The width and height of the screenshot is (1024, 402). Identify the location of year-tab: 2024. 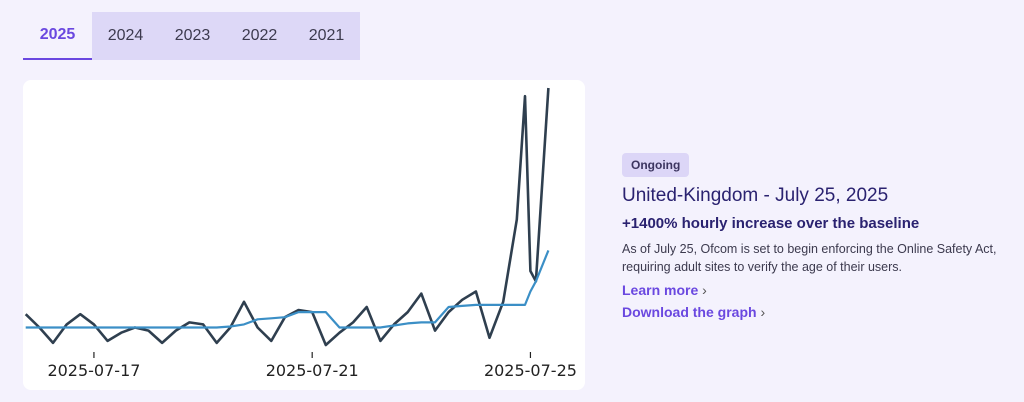
(125, 36).